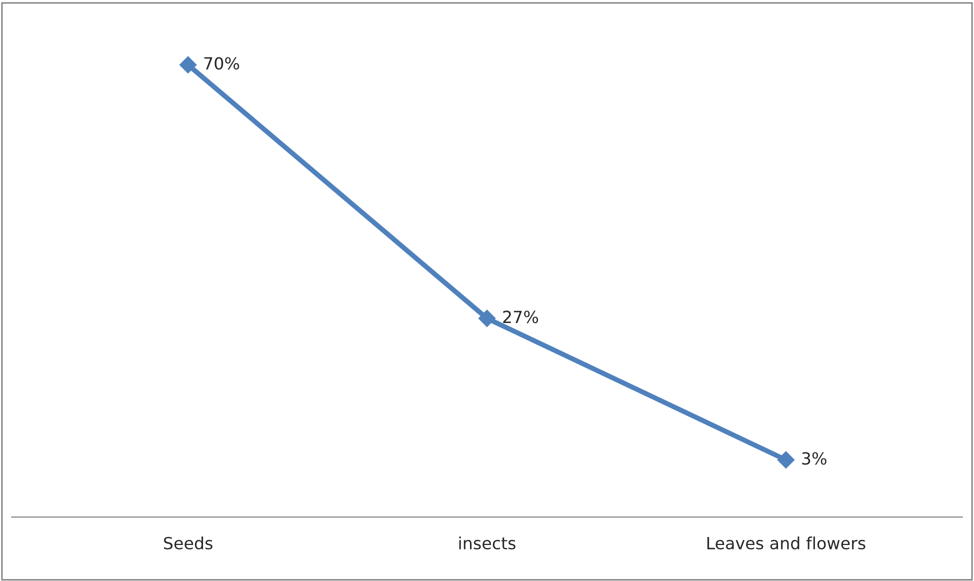  What do you see at coordinates (487, 543) in the screenshot?
I see `x-tick-label: insects` at bounding box center [487, 543].